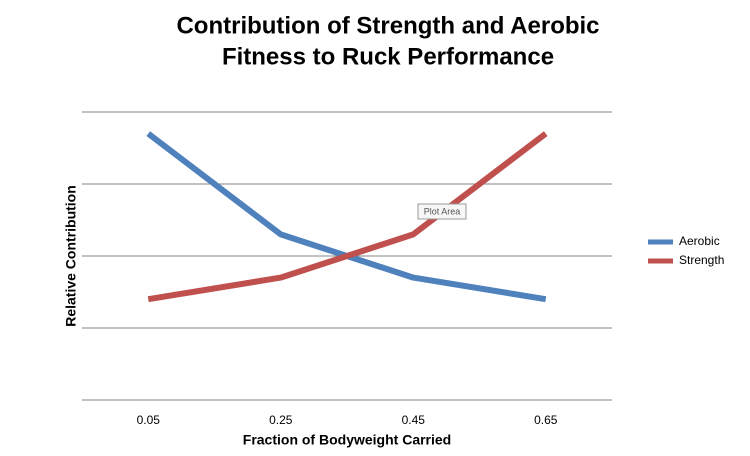  What do you see at coordinates (414, 420) in the screenshot?
I see `x-tick-label: 0.45` at bounding box center [414, 420].